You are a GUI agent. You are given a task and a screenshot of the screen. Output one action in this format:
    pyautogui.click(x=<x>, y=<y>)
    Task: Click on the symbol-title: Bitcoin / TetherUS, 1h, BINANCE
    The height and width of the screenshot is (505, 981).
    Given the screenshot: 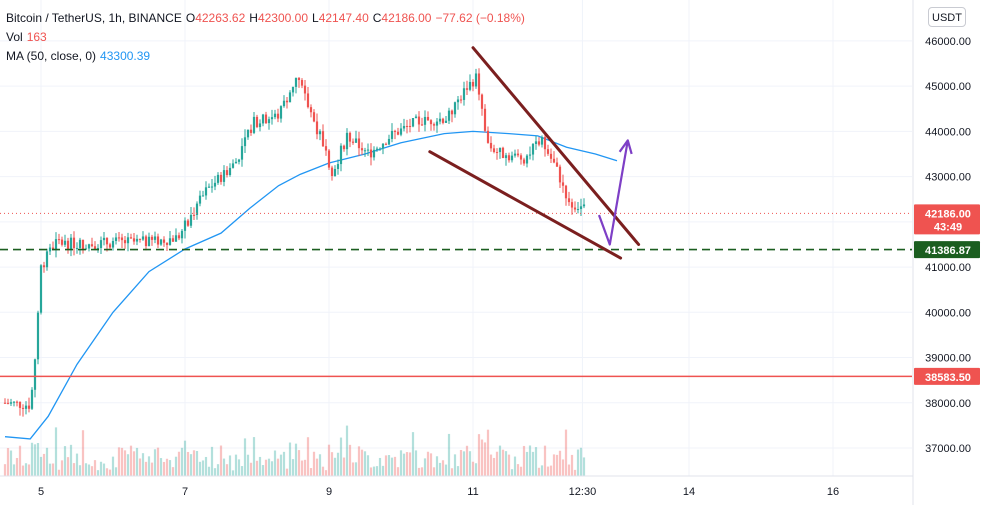 What is the action you would take?
    pyautogui.click(x=94, y=18)
    